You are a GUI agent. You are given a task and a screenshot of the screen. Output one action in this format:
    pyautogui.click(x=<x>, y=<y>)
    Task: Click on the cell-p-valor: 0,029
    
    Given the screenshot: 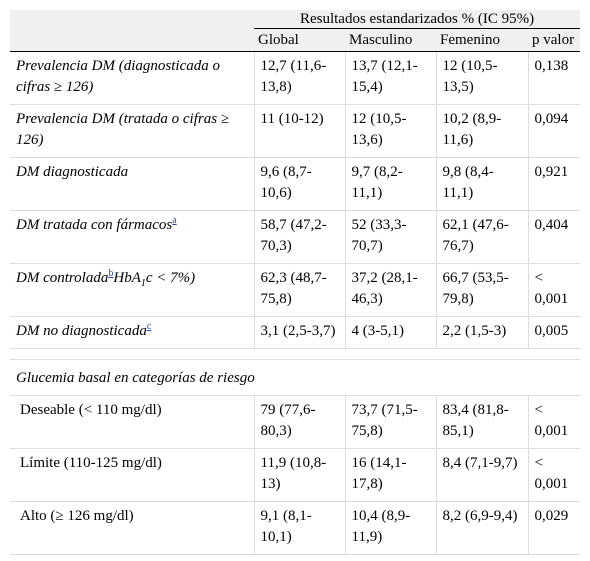 What is the action you would take?
    pyautogui.click(x=554, y=528)
    